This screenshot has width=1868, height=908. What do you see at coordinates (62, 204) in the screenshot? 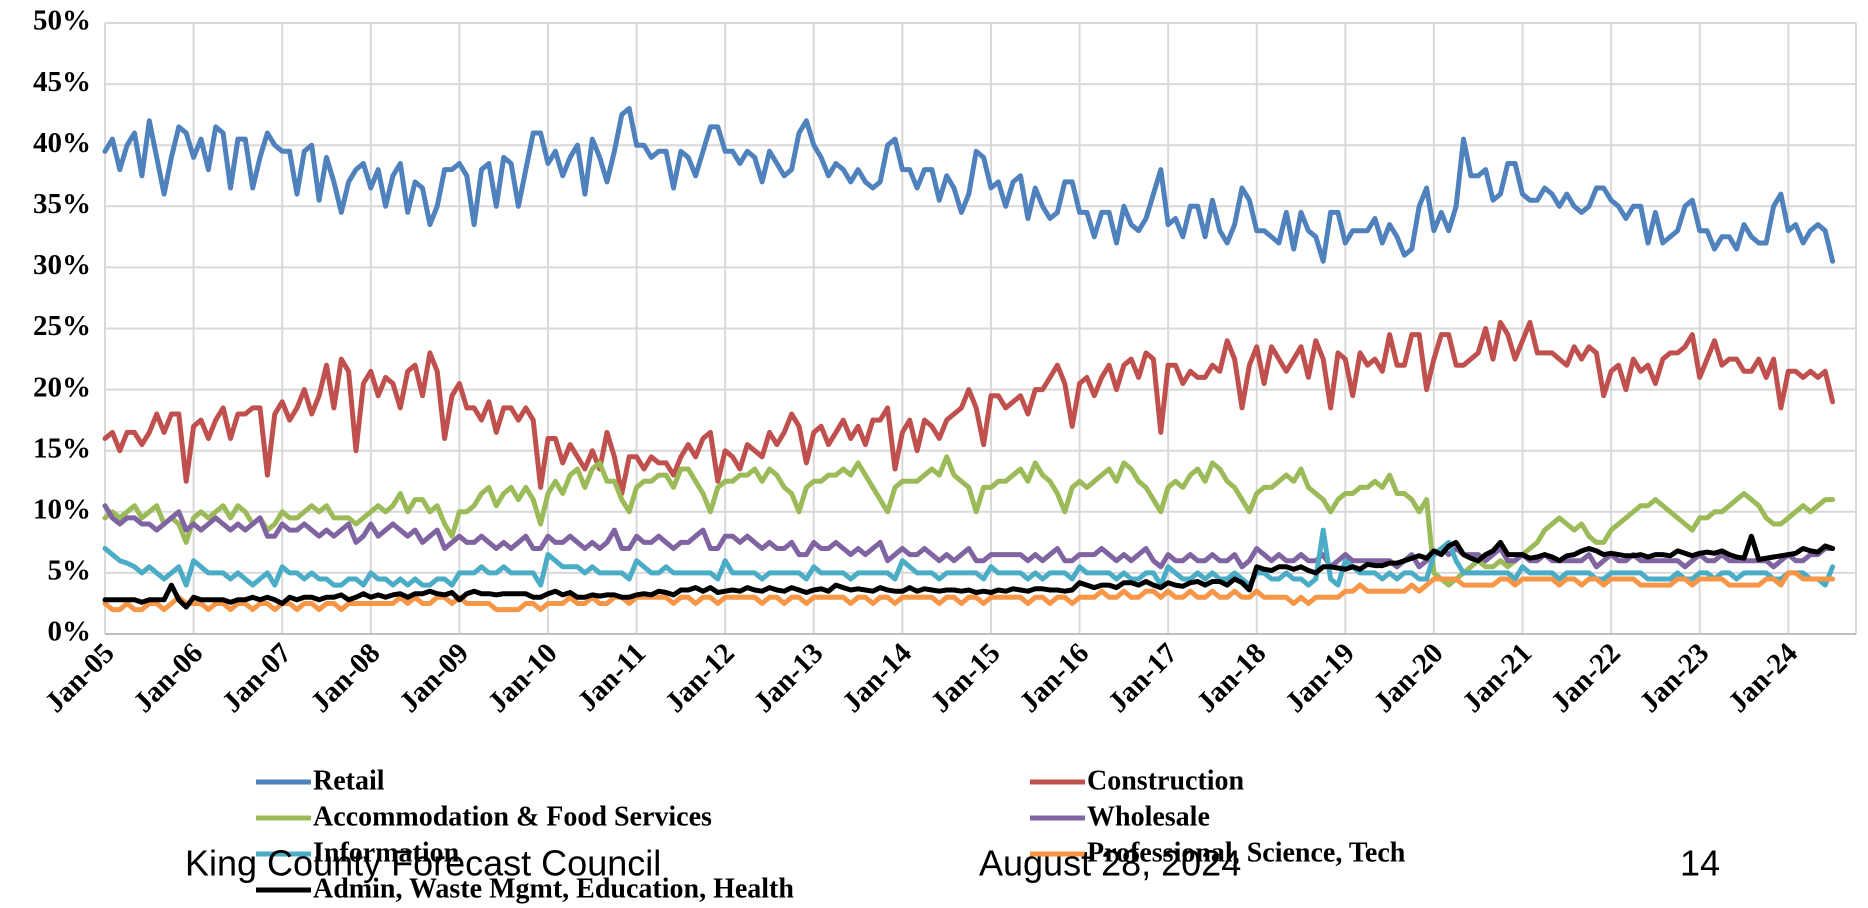
I see `y-tick-label: 35%` at bounding box center [62, 204].